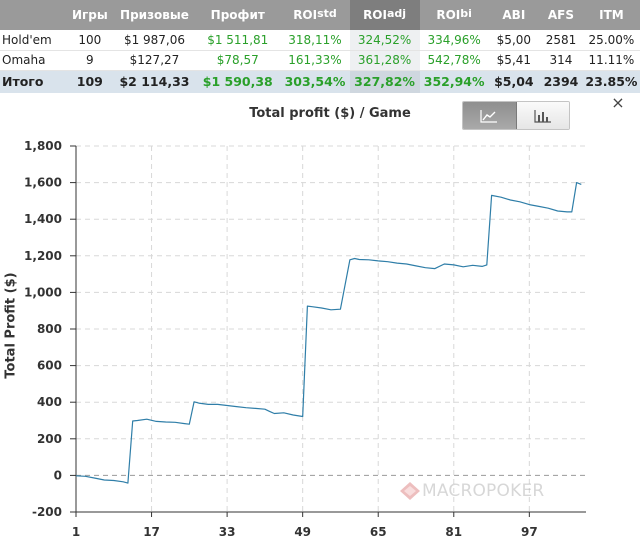 This screenshot has height=543, width=640. What do you see at coordinates (47, 512) in the screenshot?
I see `y-tick-label: -200` at bounding box center [47, 512].